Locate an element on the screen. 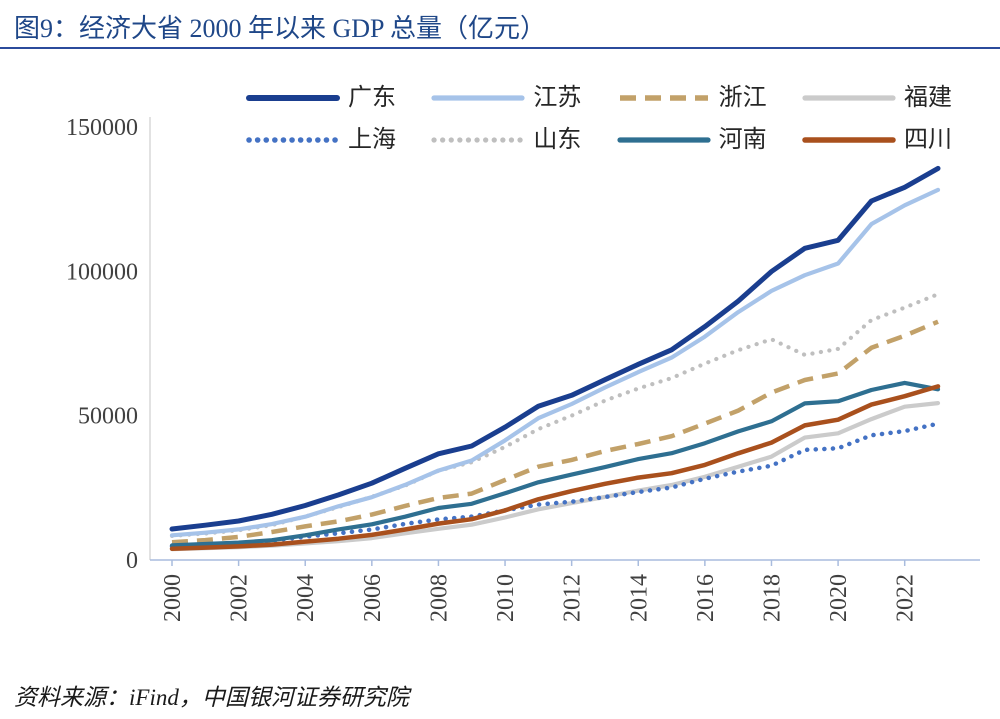 Image resolution: width=1000 pixels, height=719 pixels. svg-text: 2006 is located at coordinates (373, 598).